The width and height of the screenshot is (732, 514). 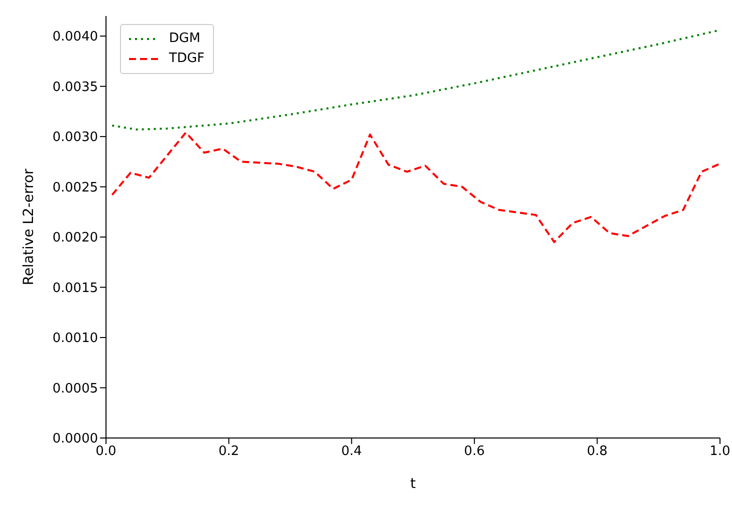 I want to click on y-tick-label: 0.0025, so click(x=75, y=188).